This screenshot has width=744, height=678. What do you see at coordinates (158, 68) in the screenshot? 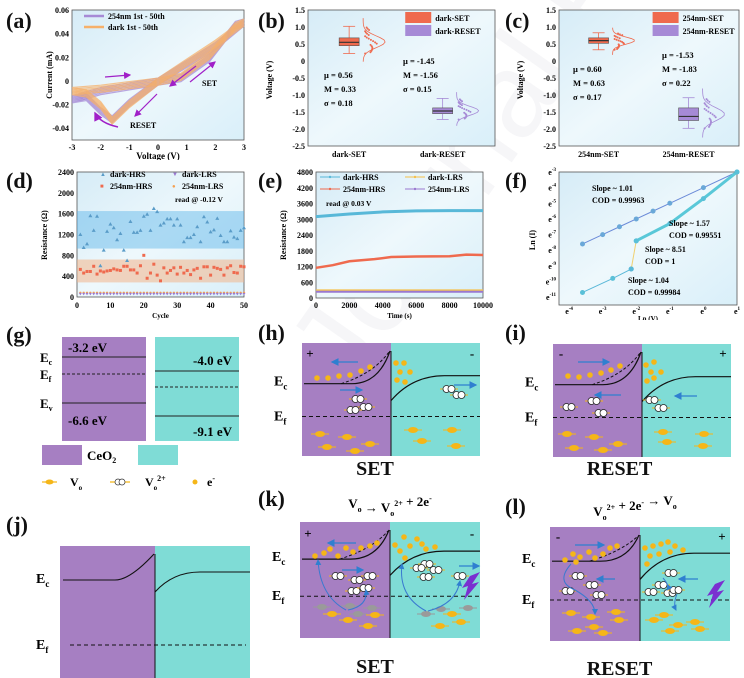
I see `iv-series-line` at bounding box center [158, 68].